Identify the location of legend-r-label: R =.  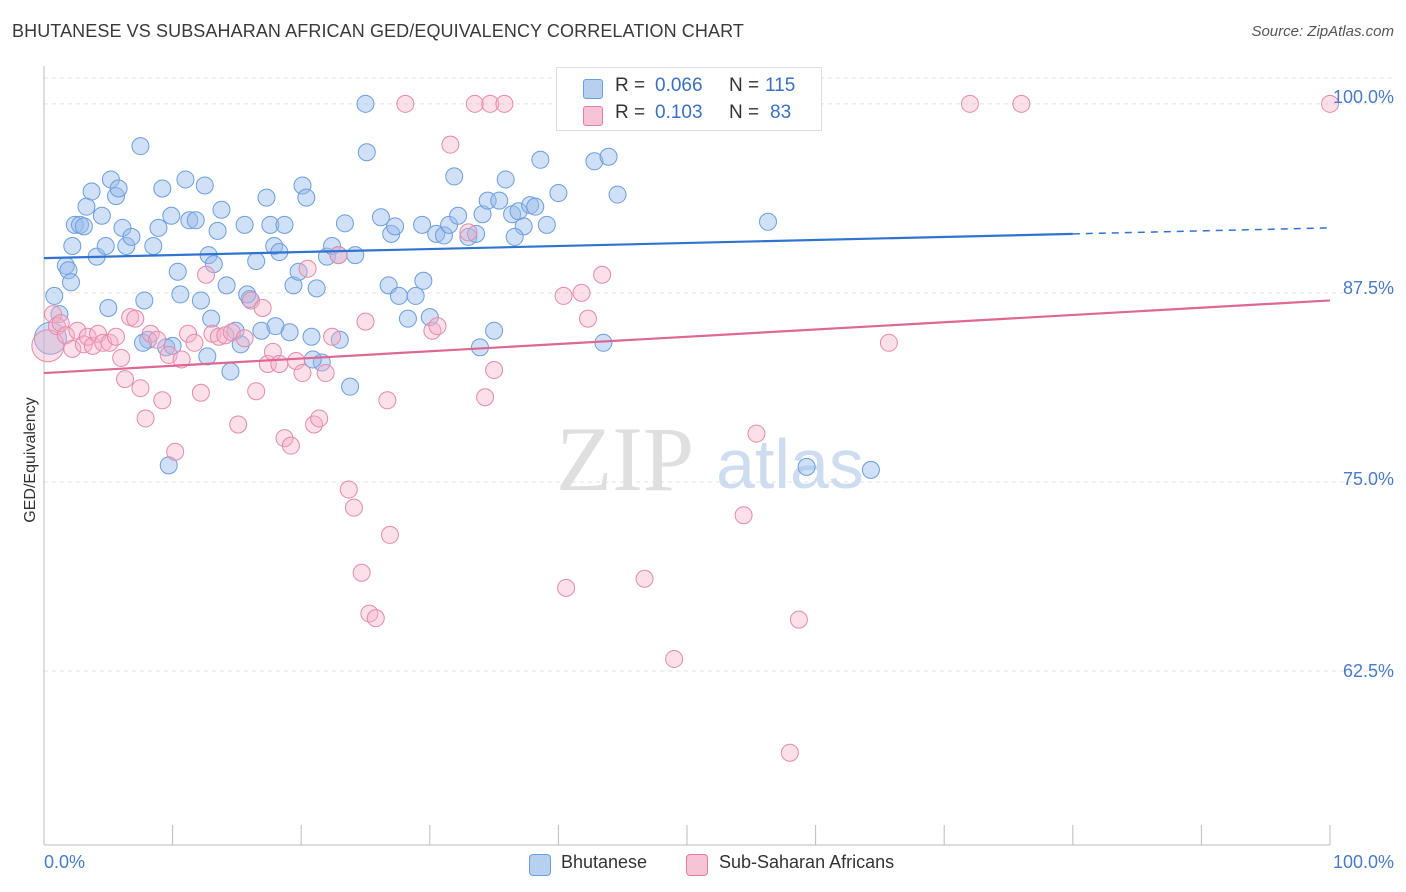
(630, 85).